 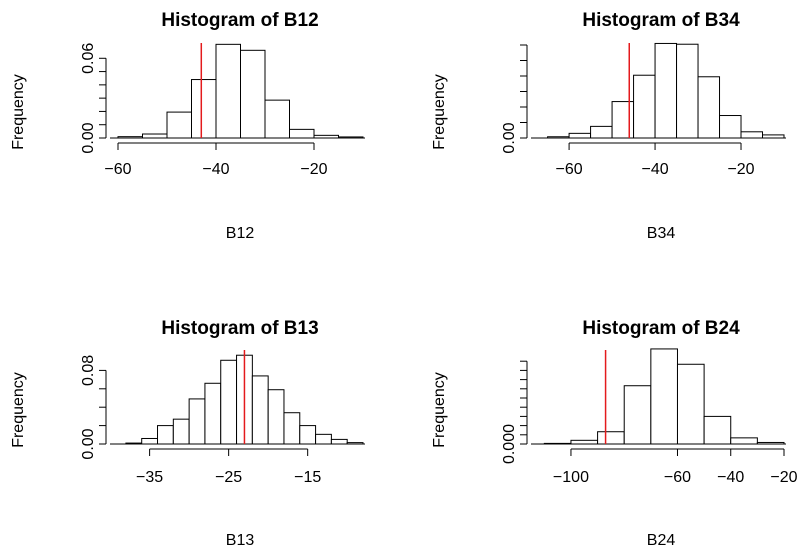 What do you see at coordinates (661, 20) in the screenshot?
I see `chart-title: Histogram of B34` at bounding box center [661, 20].